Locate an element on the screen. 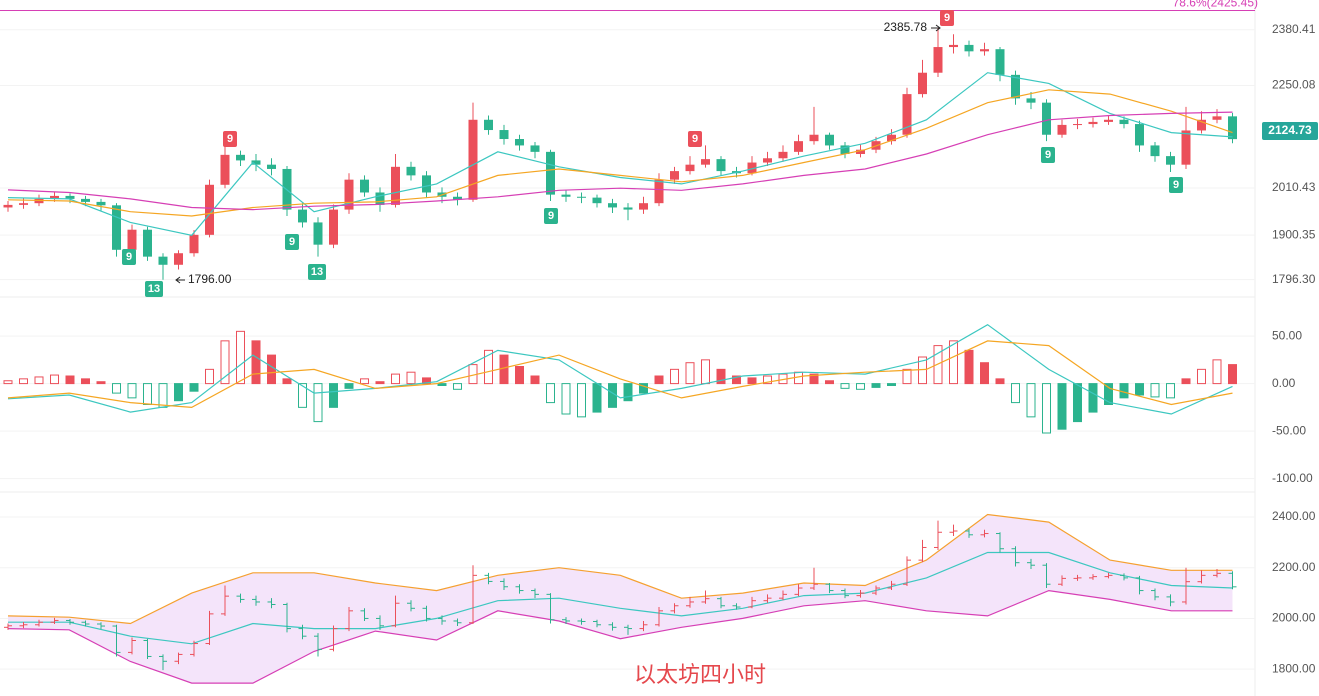  watermark-title: 以太坊四小时 is located at coordinates (700, 674).